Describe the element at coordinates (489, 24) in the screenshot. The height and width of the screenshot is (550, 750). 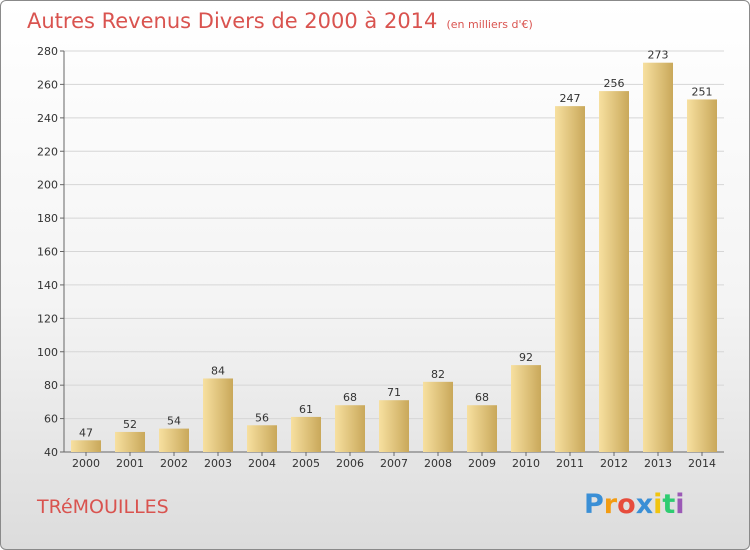
I see `chart-title-unit: (en milliers d'€)` at that location.